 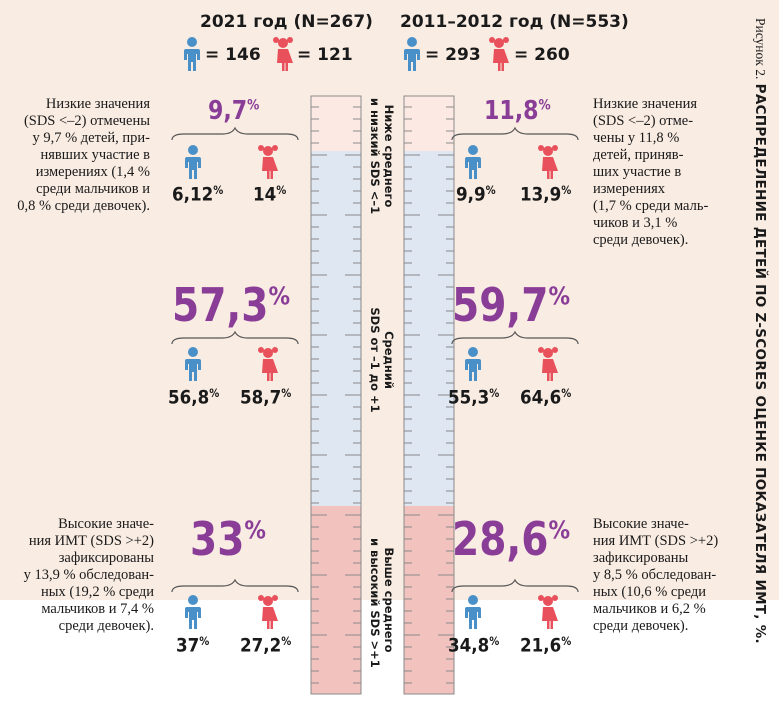 I want to click on left-low-boys: 6,12%, so click(x=198, y=194).